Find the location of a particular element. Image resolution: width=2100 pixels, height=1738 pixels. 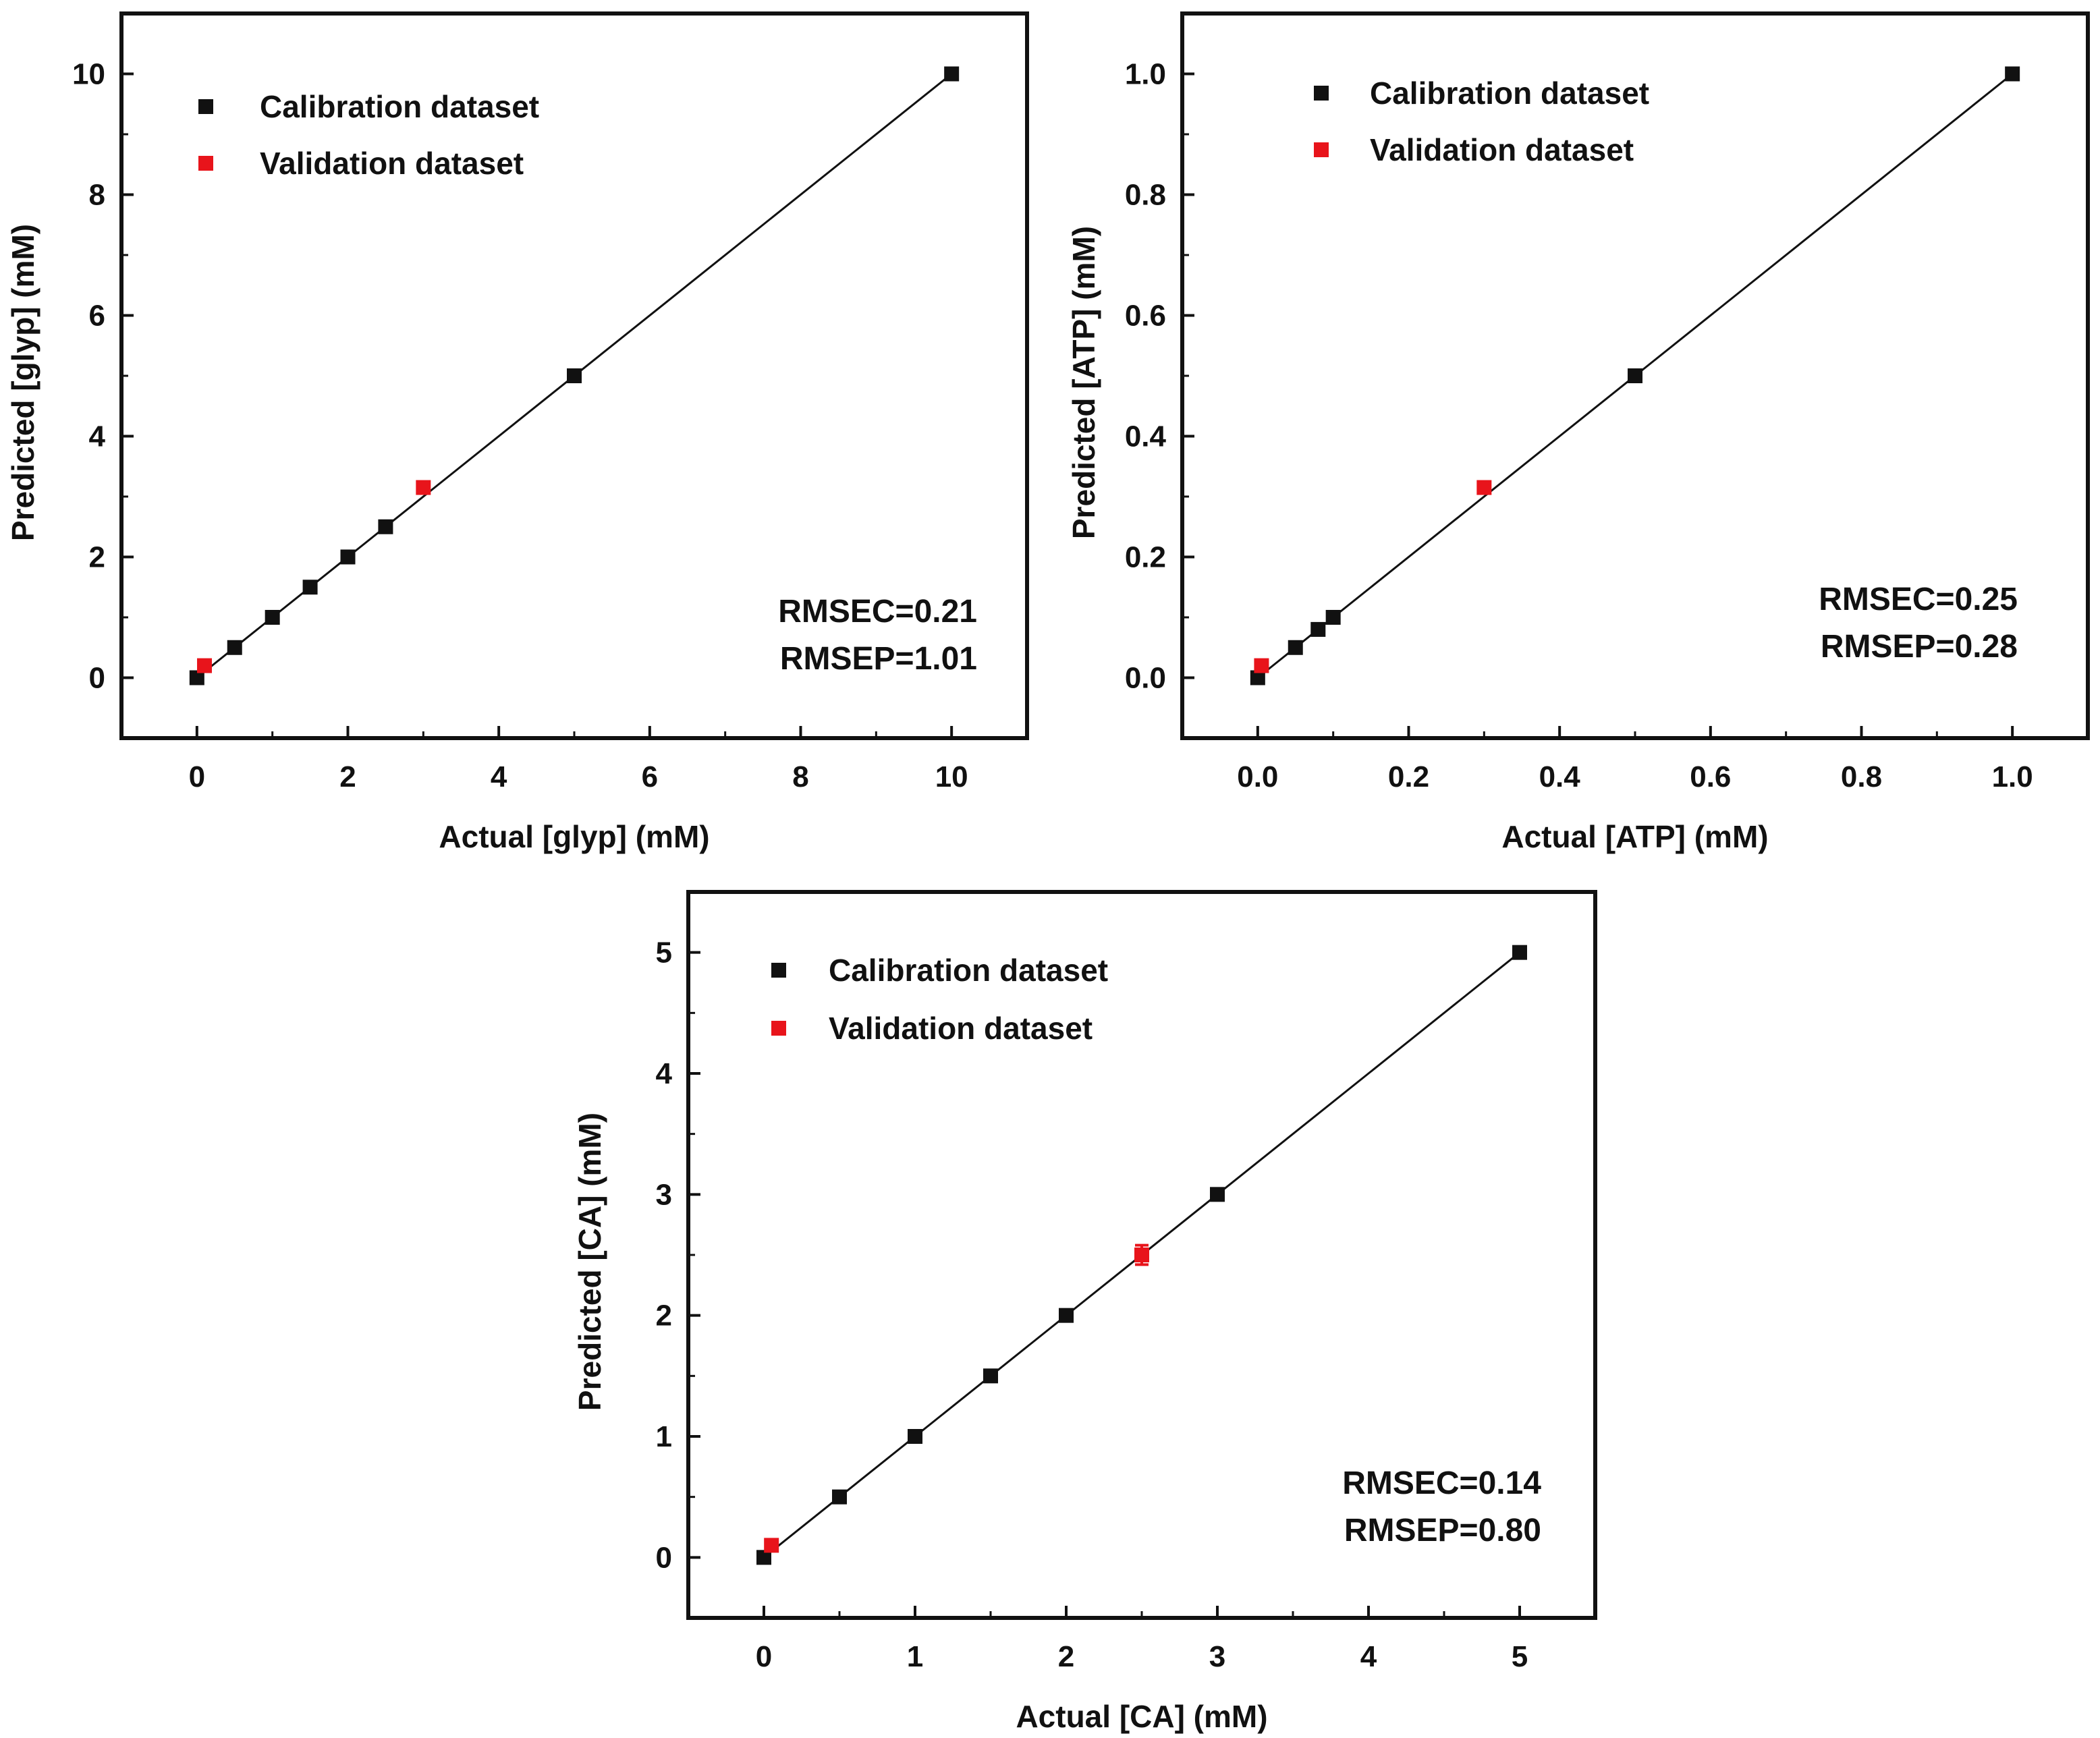

x-tick-label: 8 is located at coordinates (800, 776).